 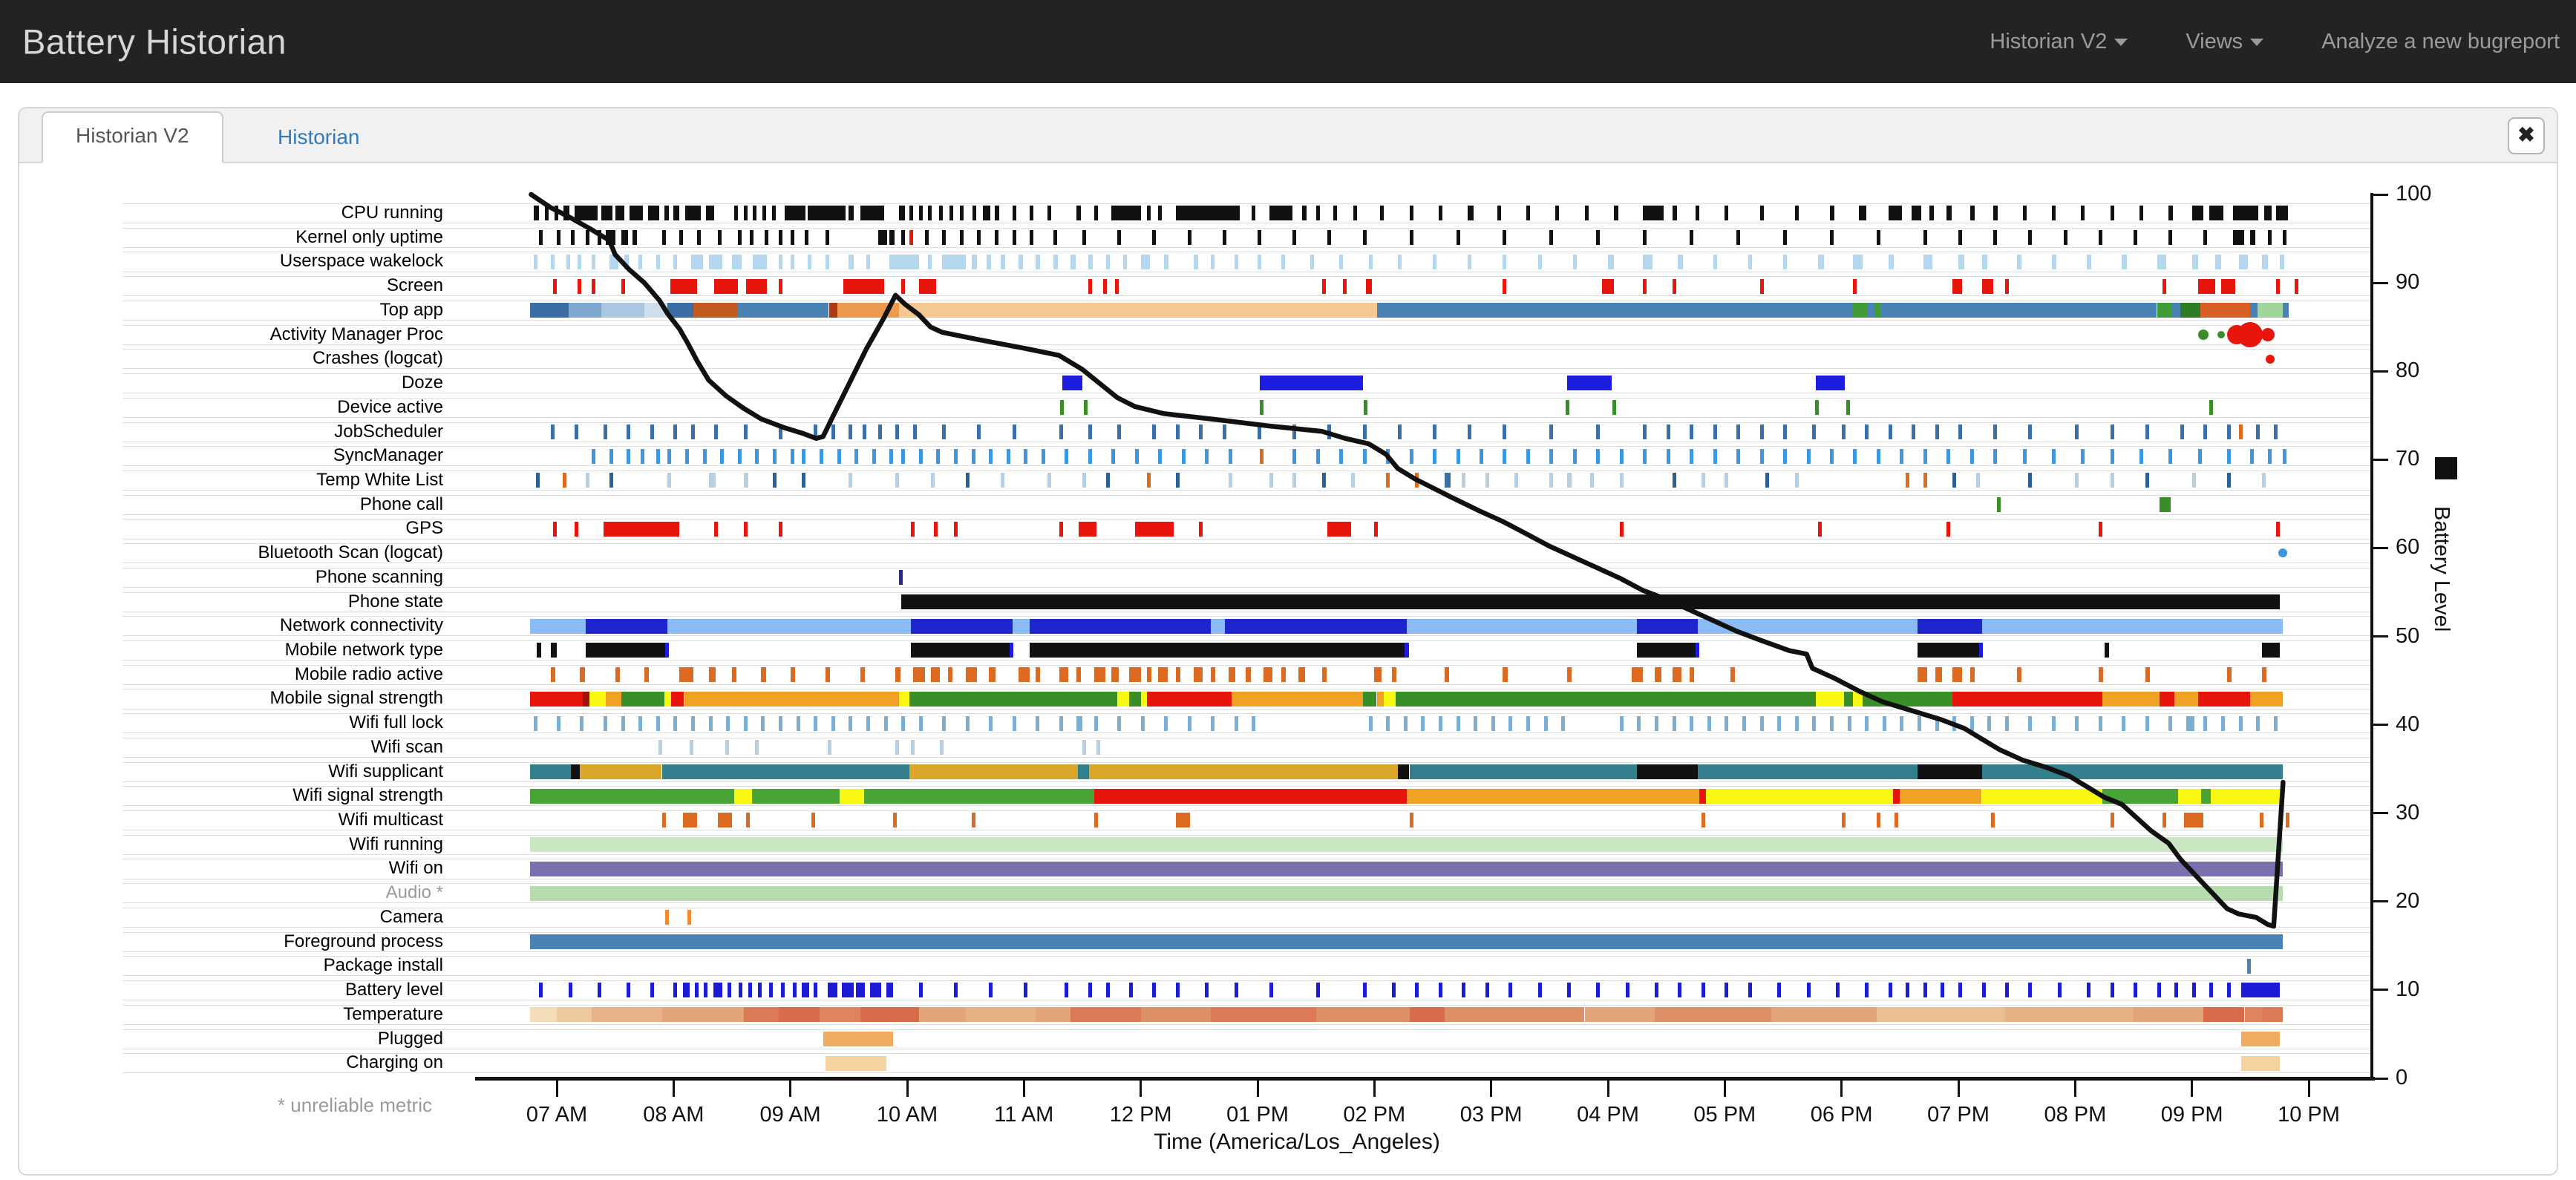 What do you see at coordinates (2526, 135) in the screenshot?
I see `close-icon: ✖` at bounding box center [2526, 135].